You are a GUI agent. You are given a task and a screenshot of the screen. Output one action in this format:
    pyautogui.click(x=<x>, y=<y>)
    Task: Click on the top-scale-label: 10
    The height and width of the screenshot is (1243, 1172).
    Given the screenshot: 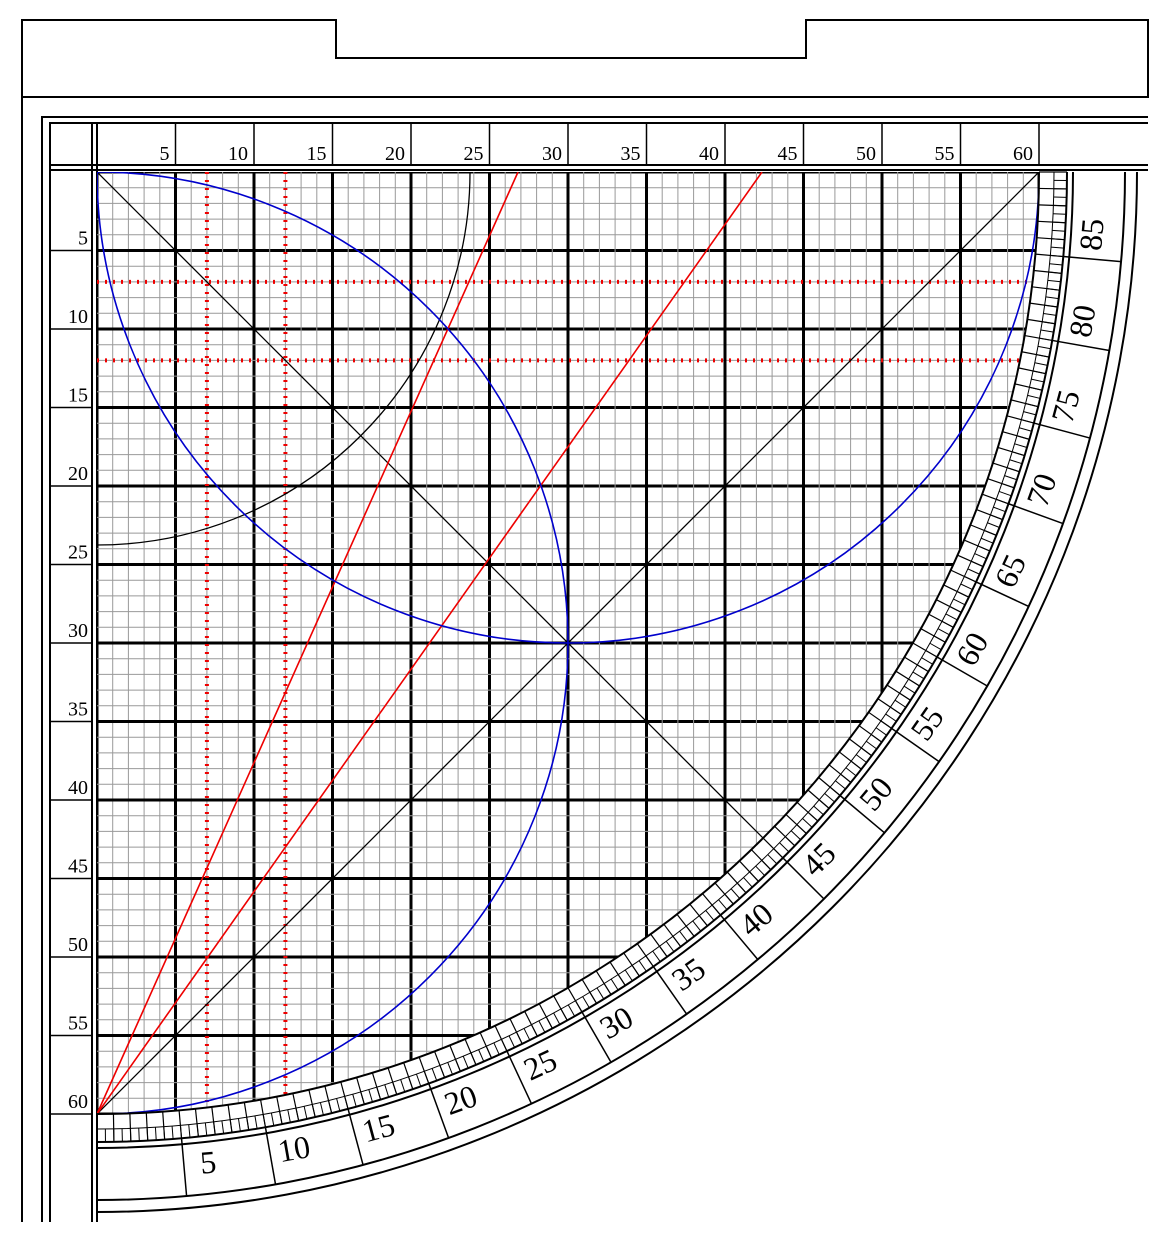 What is the action you would take?
    pyautogui.click(x=238, y=154)
    